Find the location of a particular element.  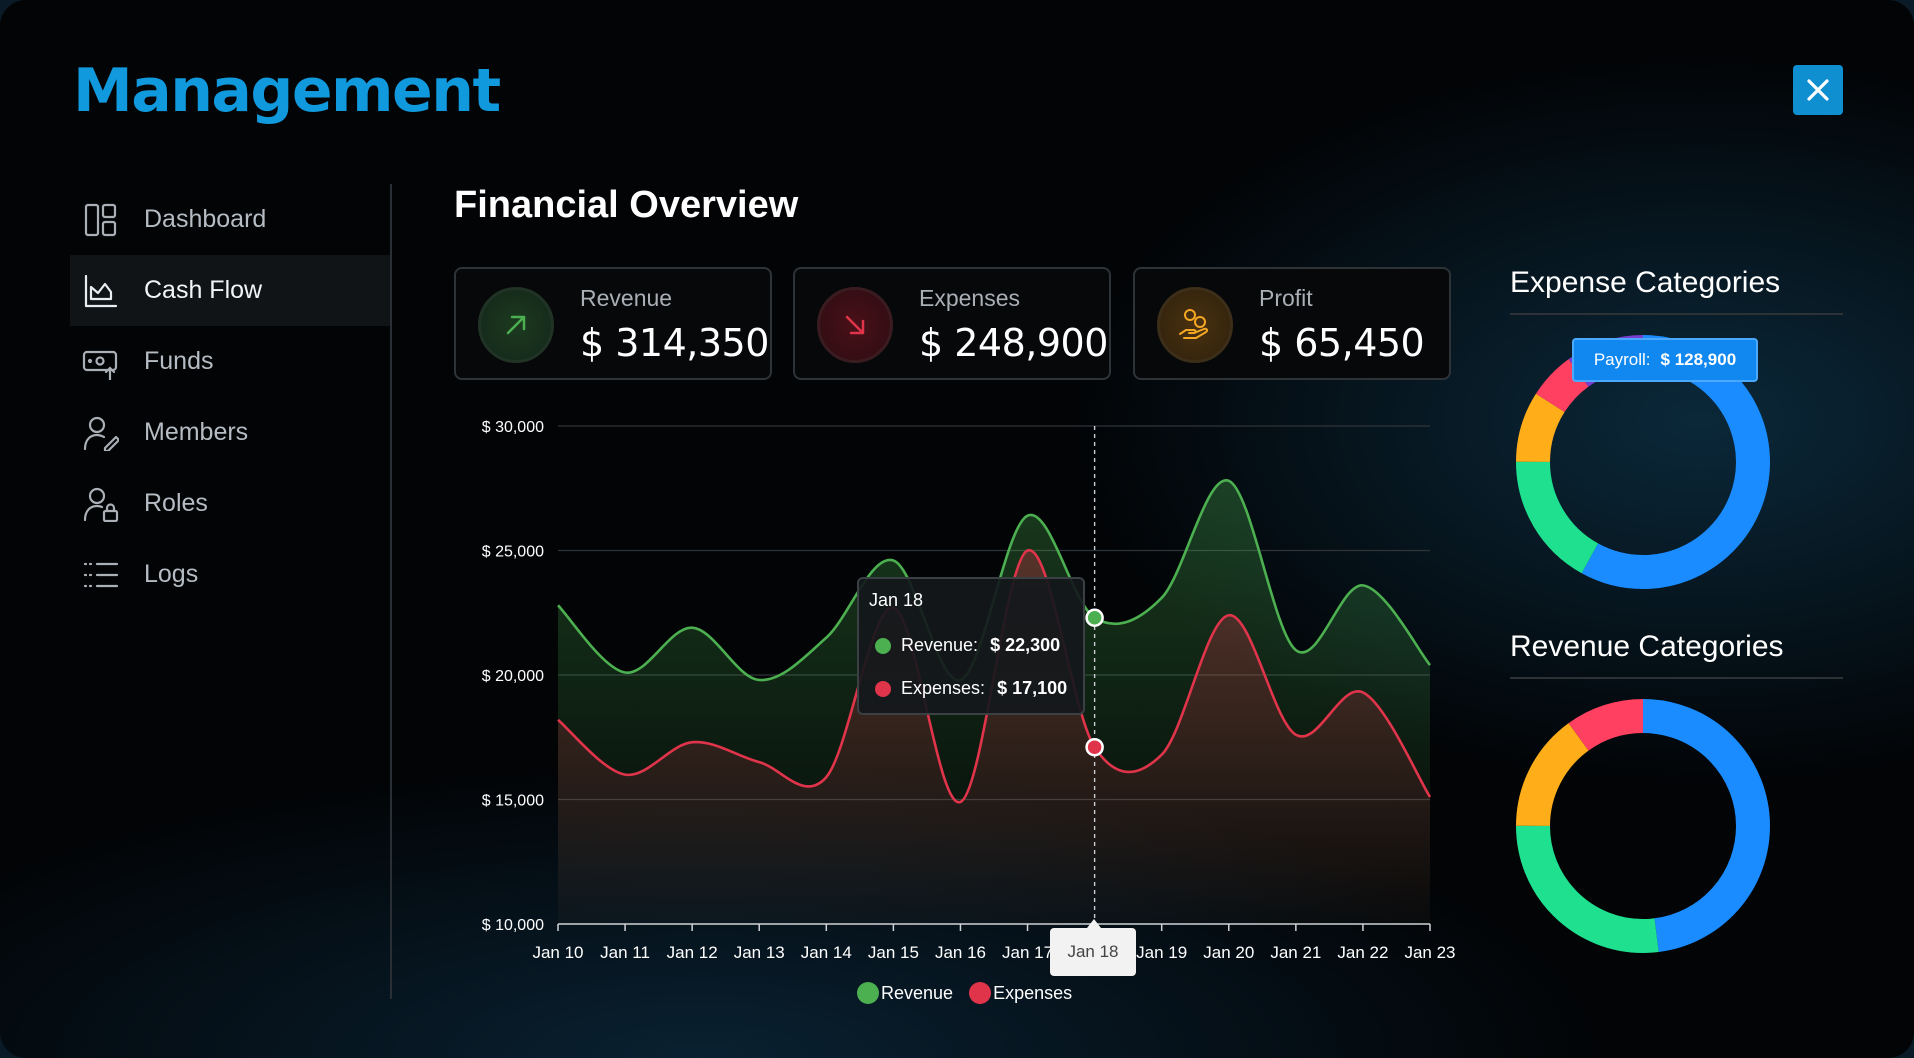

sidebar-item-logs: Logs is located at coordinates (230, 574).